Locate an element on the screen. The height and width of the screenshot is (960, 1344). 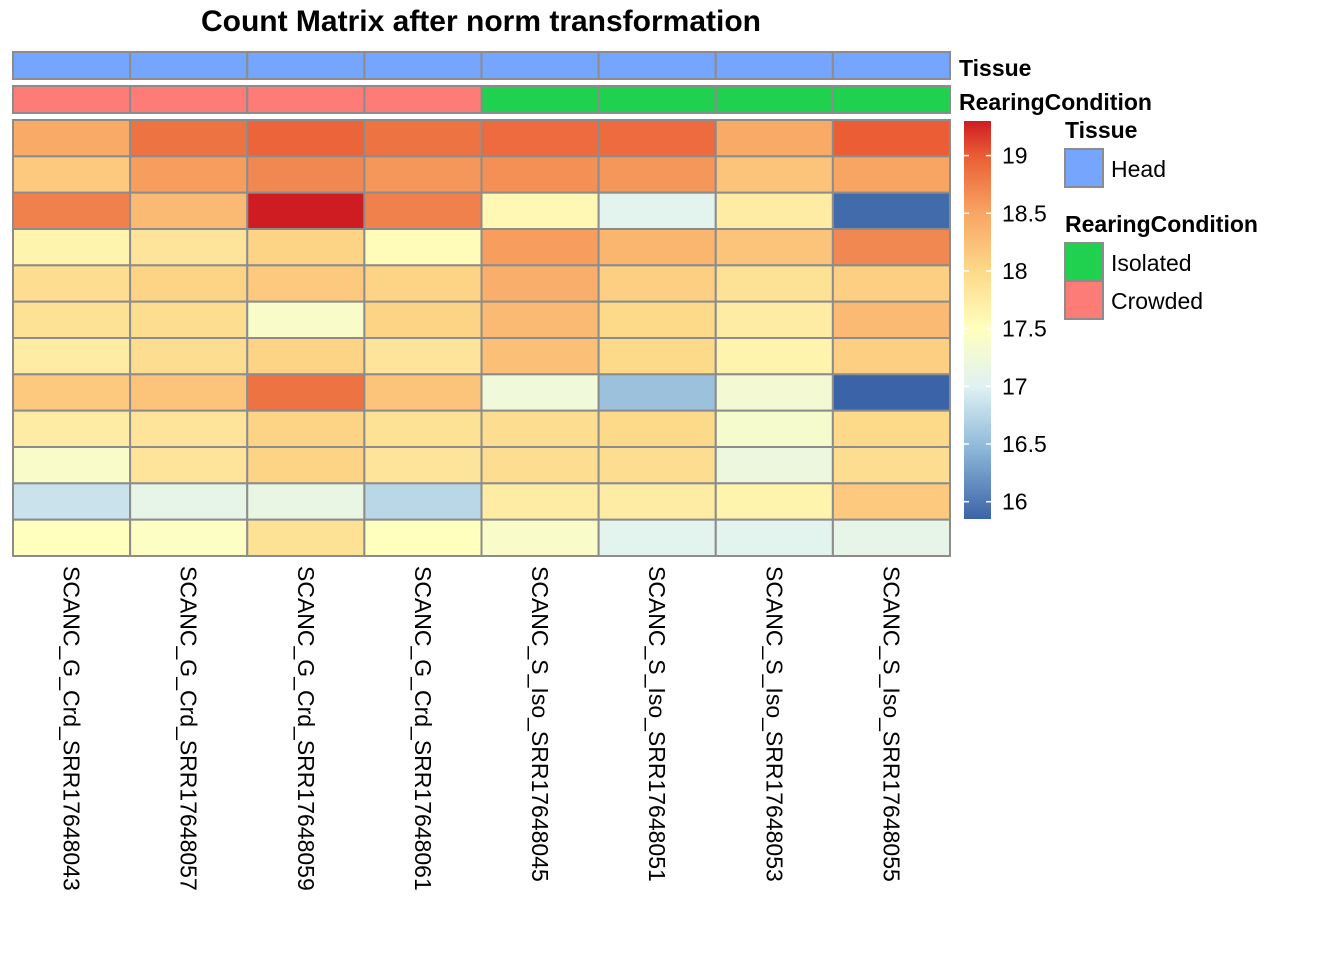
legend-label-head: Head is located at coordinates (1138, 169).